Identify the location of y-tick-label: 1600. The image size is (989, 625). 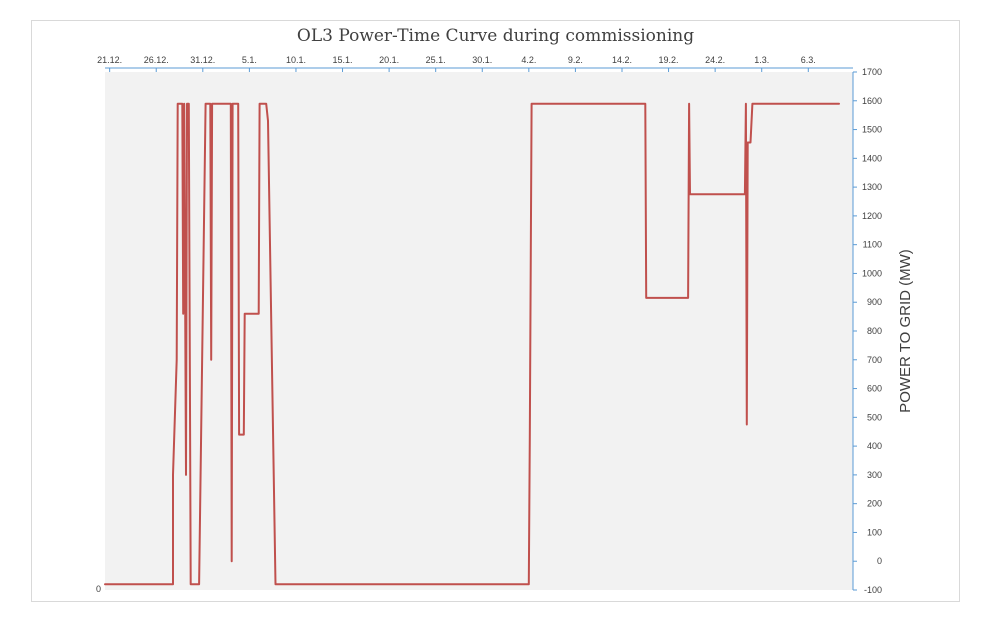
(872, 101).